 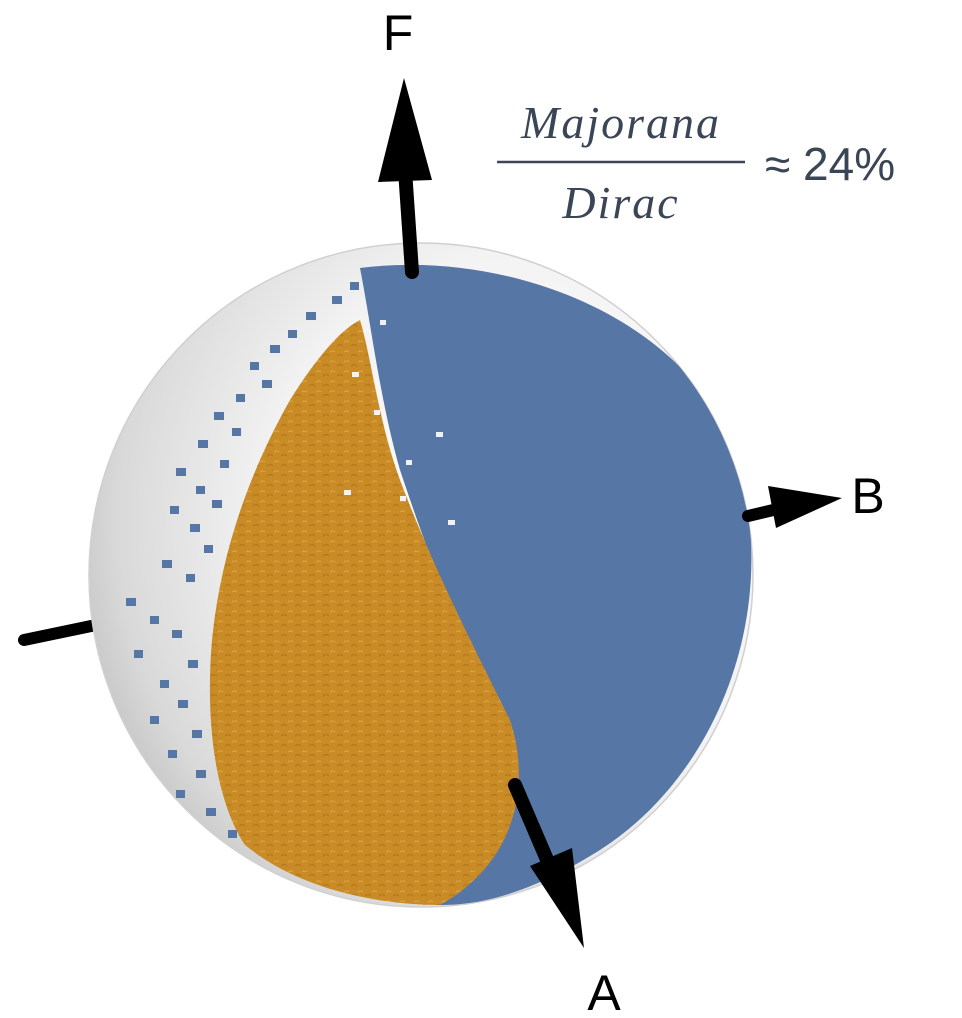 I want to click on axis-f, so click(x=405, y=178).